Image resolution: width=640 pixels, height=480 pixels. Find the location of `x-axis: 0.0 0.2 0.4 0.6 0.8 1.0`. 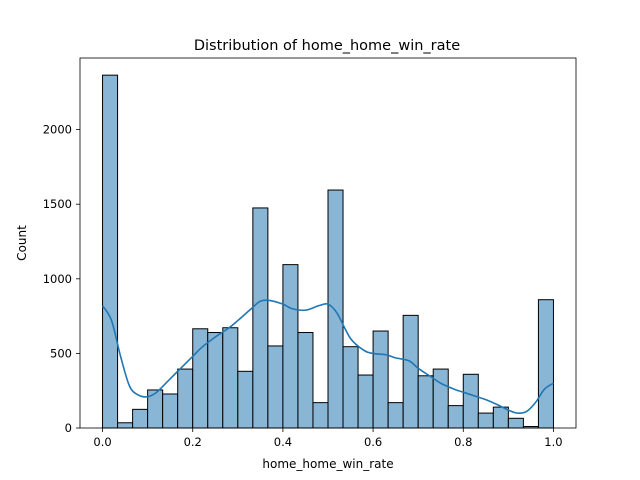

x-axis: 0.0 0.2 0.4 0.6 0.8 1.0 is located at coordinates (328, 438).